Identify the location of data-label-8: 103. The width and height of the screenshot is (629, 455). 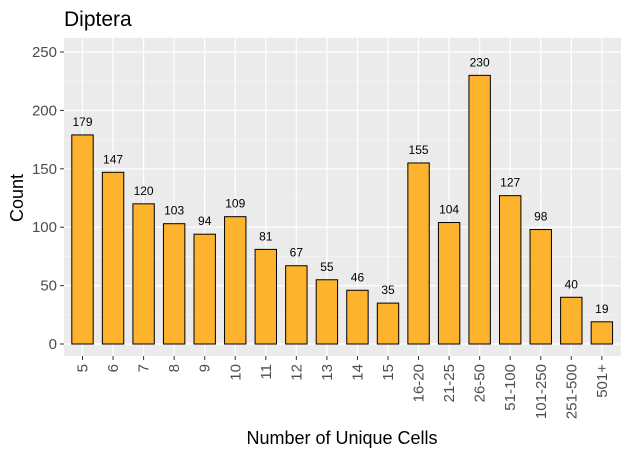
(174, 211).